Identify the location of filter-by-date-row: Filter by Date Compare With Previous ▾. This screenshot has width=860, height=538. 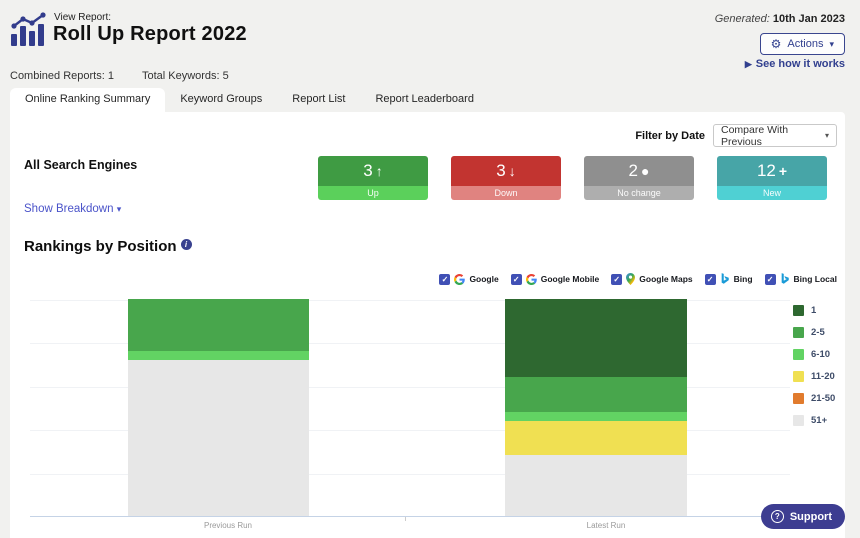
(736, 135).